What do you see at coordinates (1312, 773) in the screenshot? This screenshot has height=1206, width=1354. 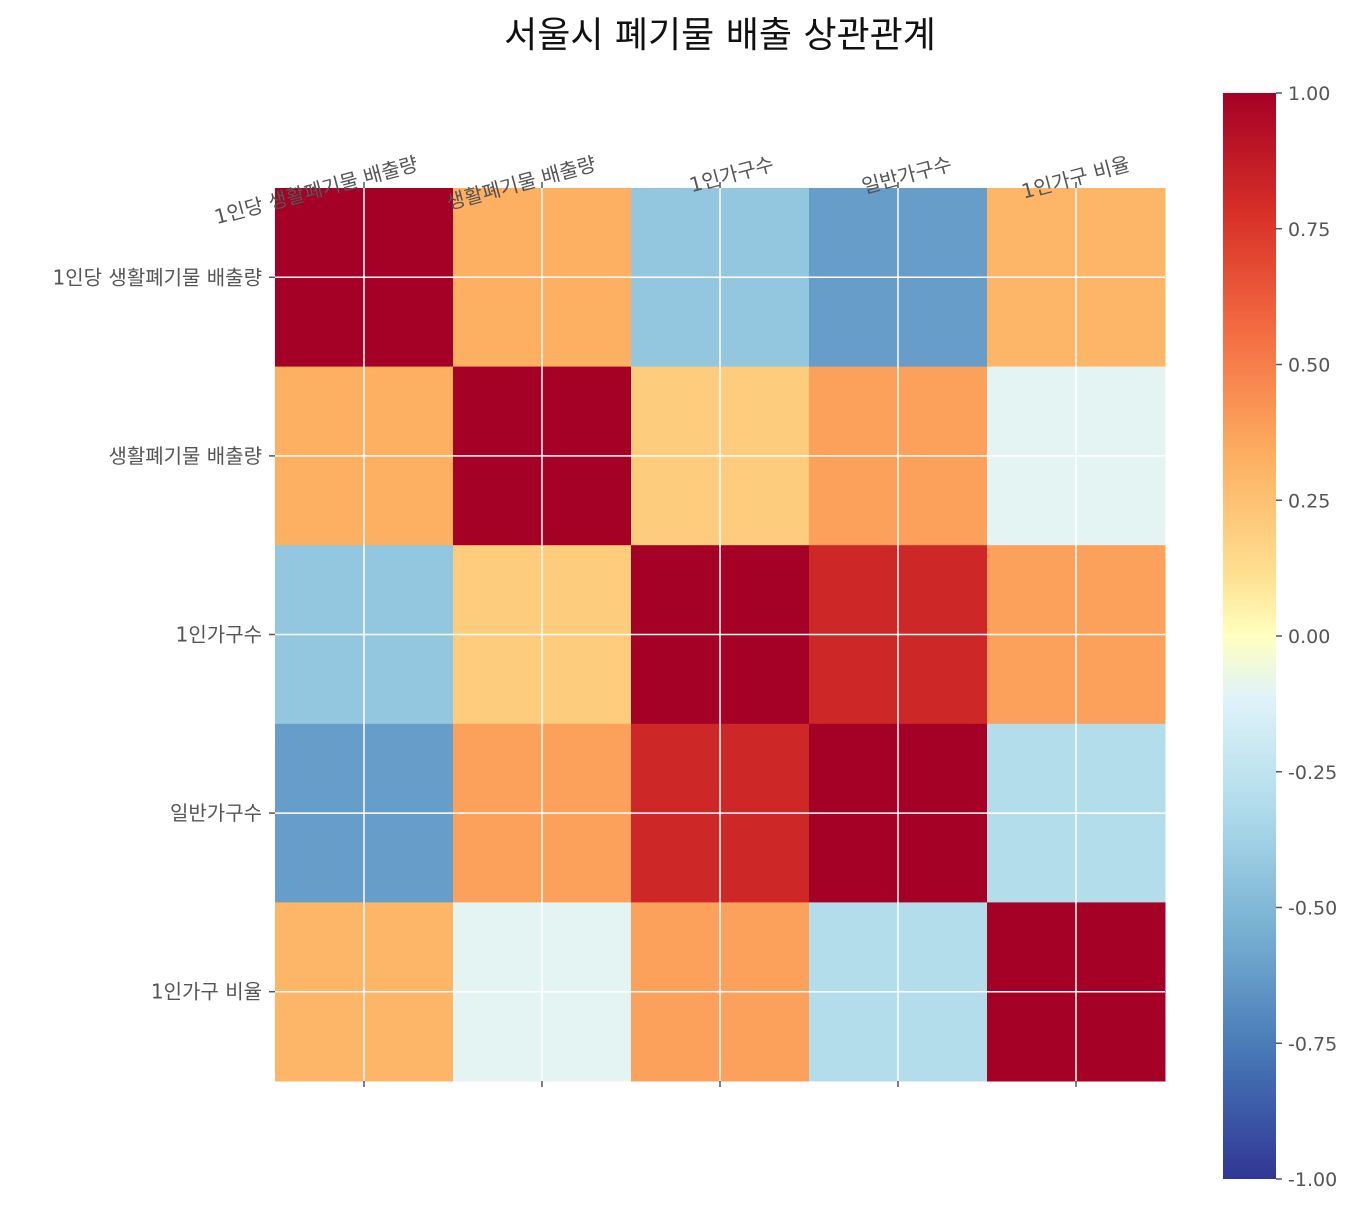 I see `colorbar-tick-label: -0.25` at bounding box center [1312, 773].